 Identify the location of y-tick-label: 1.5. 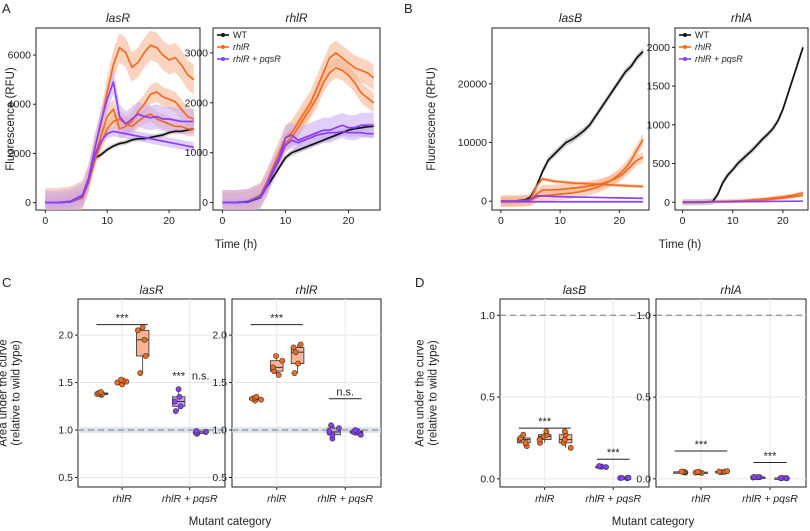
(65, 383).